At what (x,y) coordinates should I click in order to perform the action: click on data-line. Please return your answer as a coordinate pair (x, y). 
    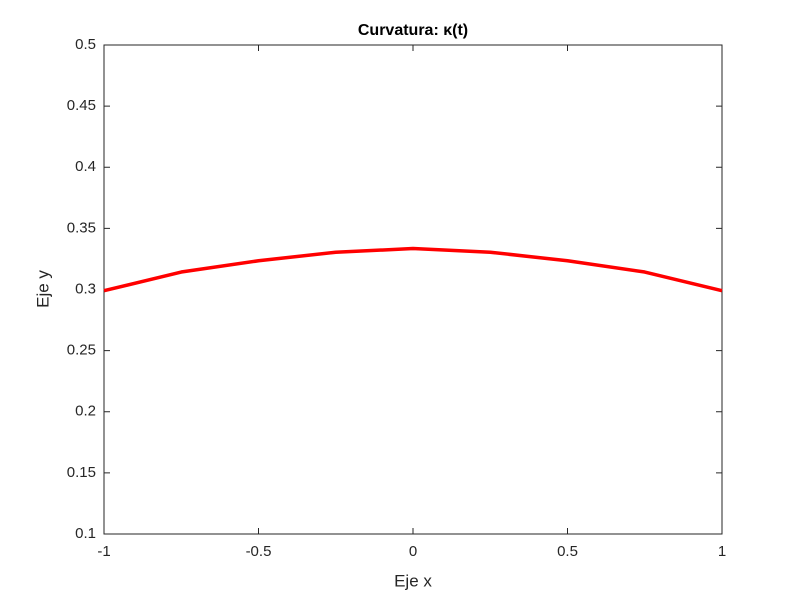
    Looking at the image, I should click on (413, 269).